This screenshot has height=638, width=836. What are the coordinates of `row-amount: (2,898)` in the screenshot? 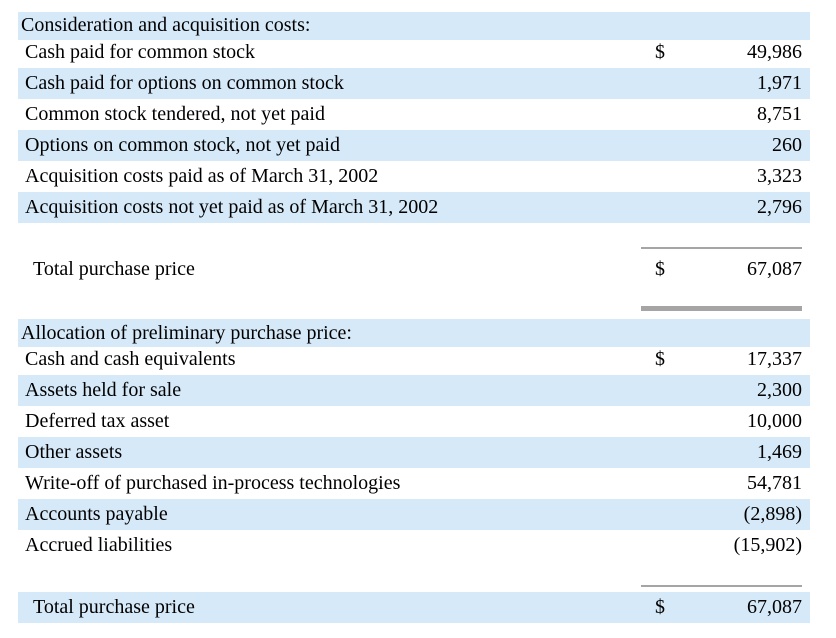 It's located at (772, 514).